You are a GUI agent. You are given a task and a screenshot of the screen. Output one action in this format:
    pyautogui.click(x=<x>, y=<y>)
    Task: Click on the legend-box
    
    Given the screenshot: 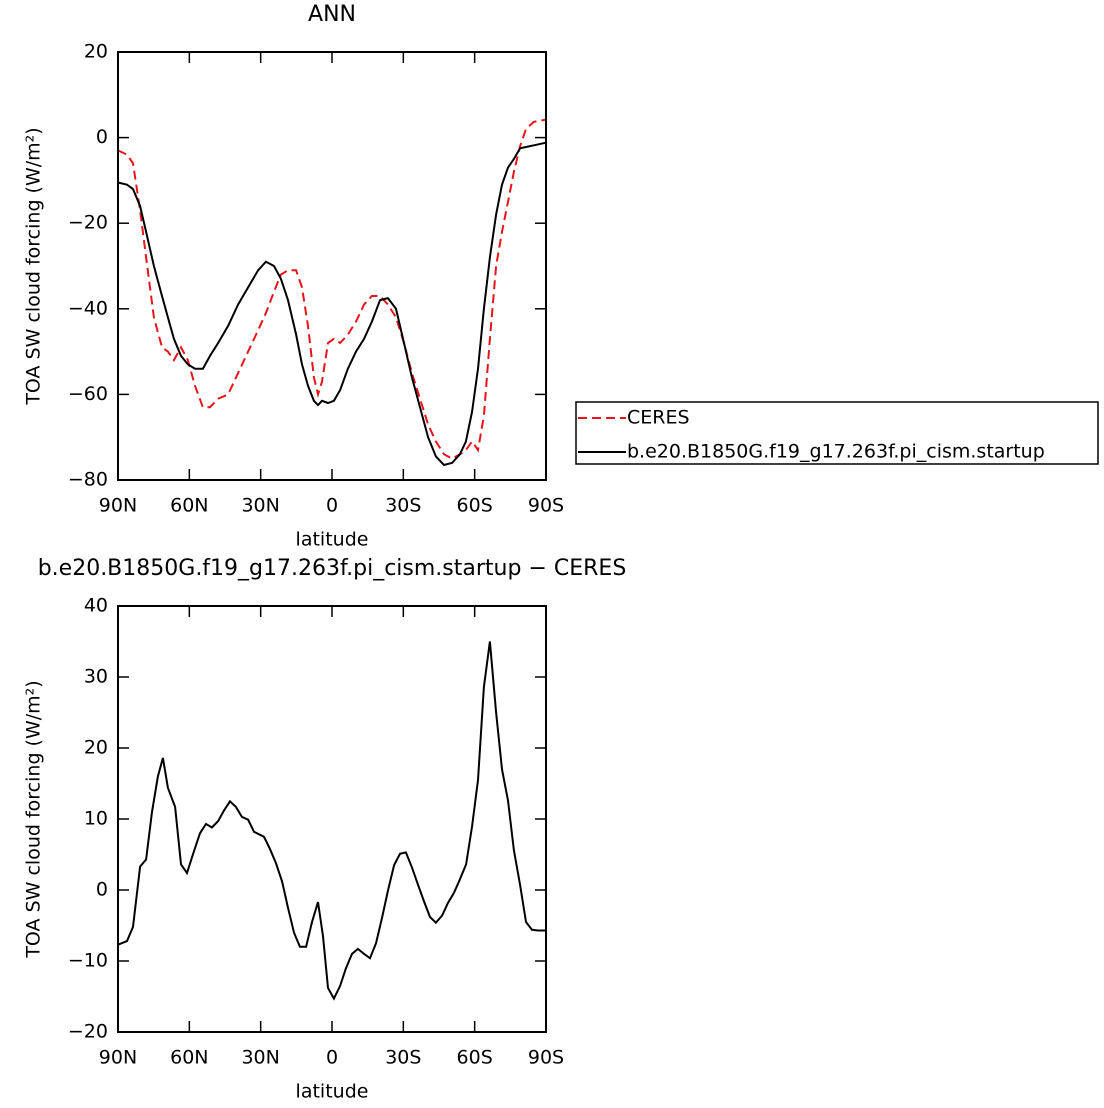 What is the action you would take?
    pyautogui.click(x=837, y=433)
    